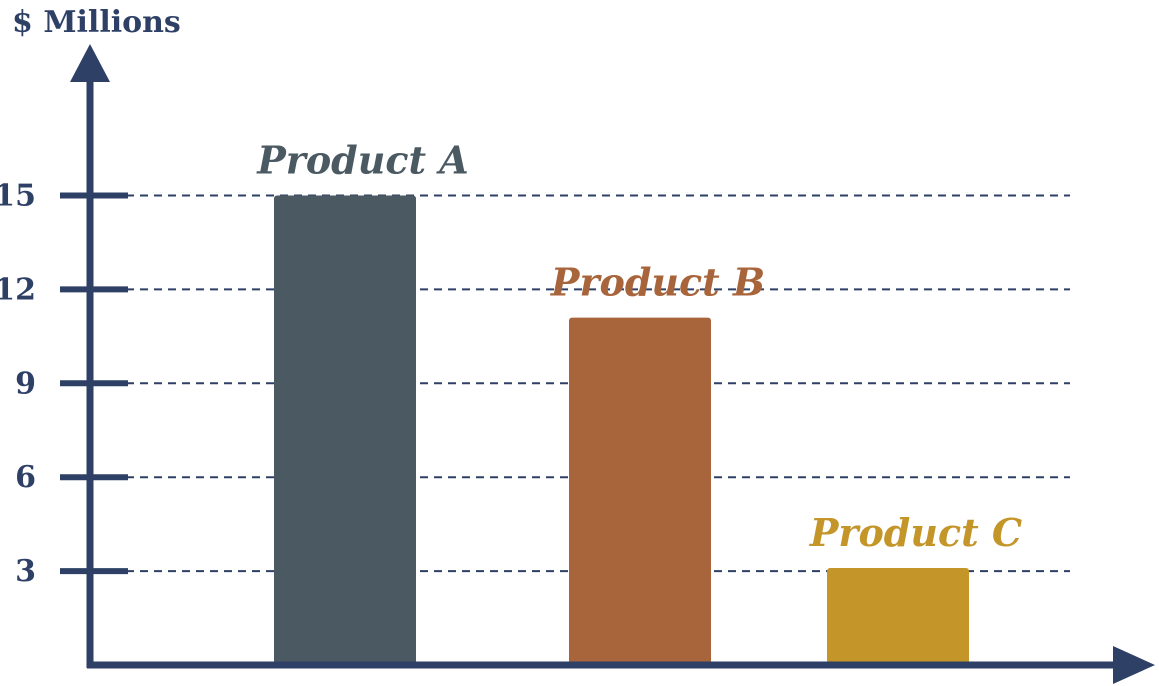  I want to click on y-tick-label: 3, so click(25, 571).